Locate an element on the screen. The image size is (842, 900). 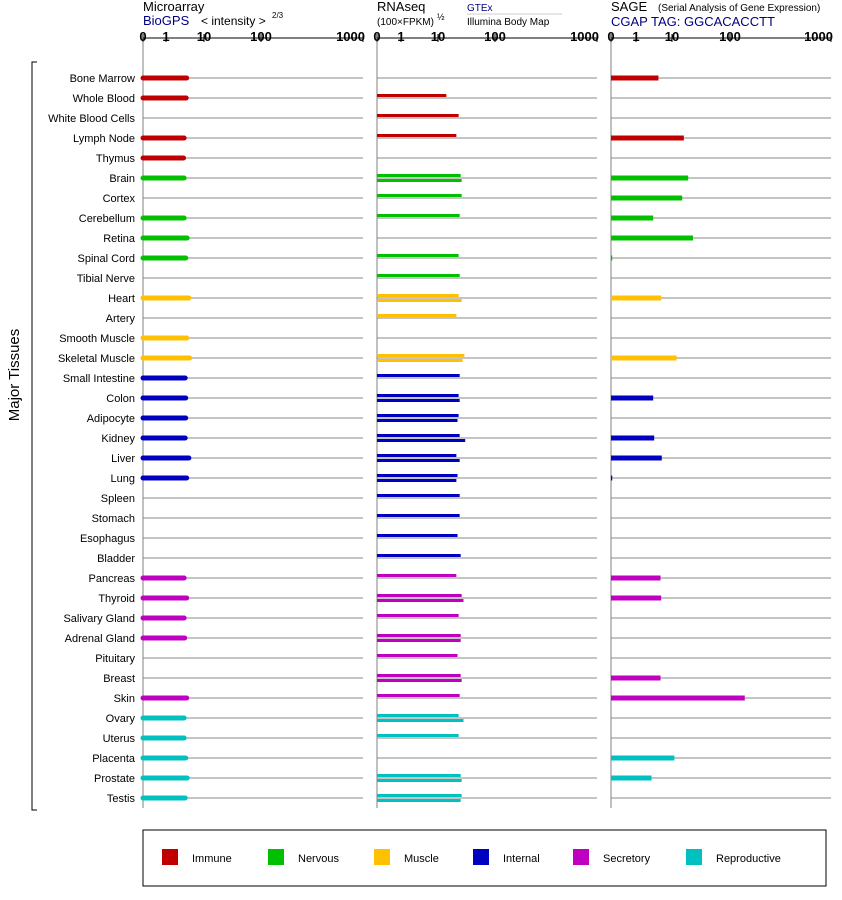
tissue-label: Lymph Node is located at coordinates (104, 139).